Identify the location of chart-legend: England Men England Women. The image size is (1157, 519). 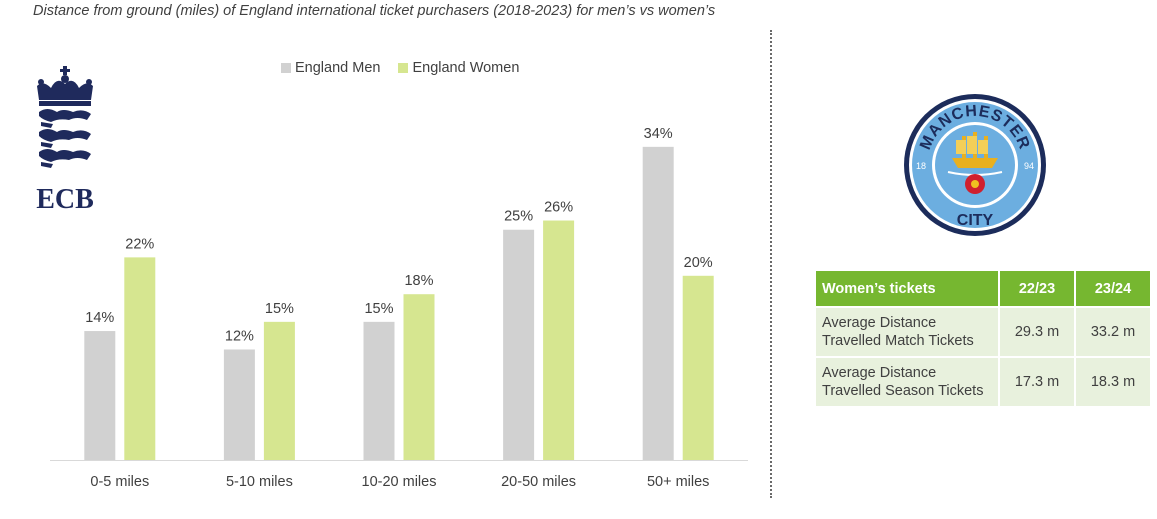
(409, 68).